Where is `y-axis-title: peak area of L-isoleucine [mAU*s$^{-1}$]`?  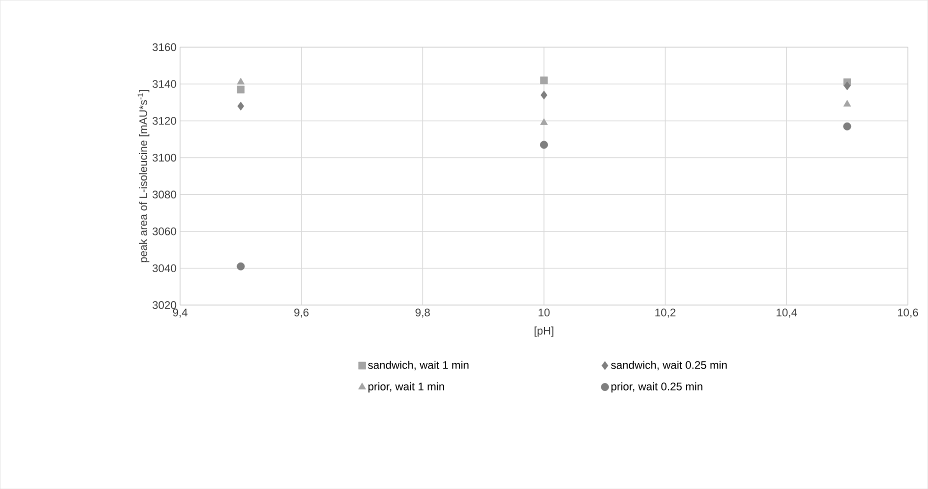
y-axis-title: peak area of L-isoleucine [mAU*s$^{-1}$] is located at coordinates (144, 176).